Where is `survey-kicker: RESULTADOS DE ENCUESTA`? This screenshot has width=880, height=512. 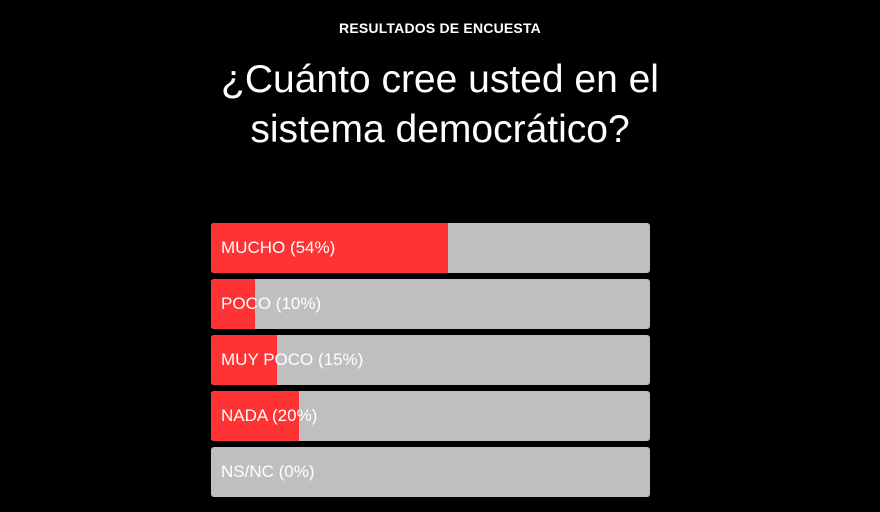 survey-kicker: RESULTADOS DE ENCUESTA is located at coordinates (440, 28).